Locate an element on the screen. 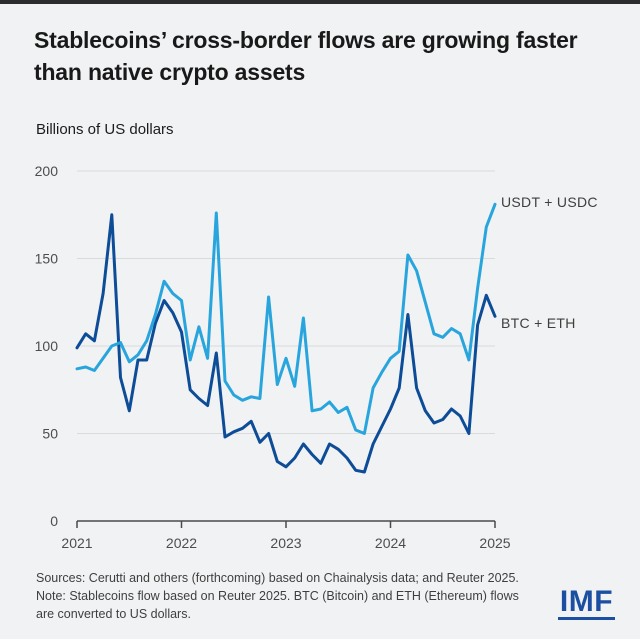  axis-tick-label: 2025 is located at coordinates (494, 543).